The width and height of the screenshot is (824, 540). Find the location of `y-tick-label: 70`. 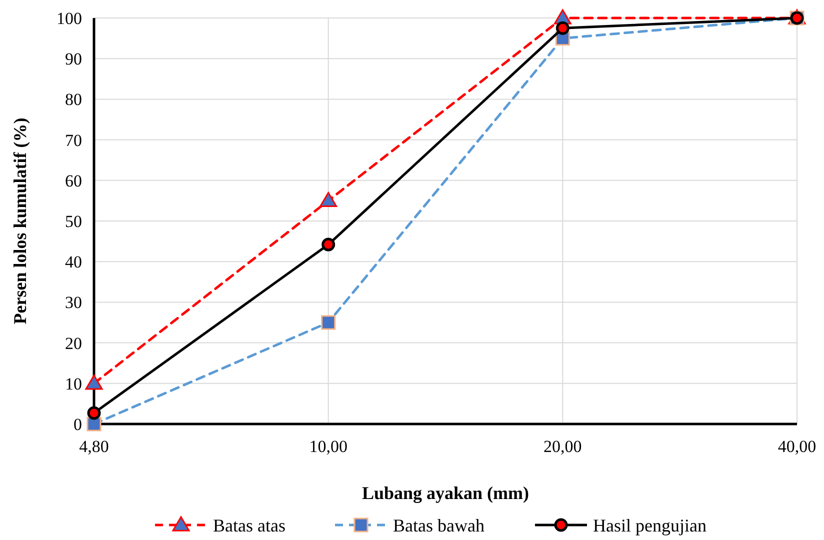

y-tick-label: 70 is located at coordinates (73, 140).